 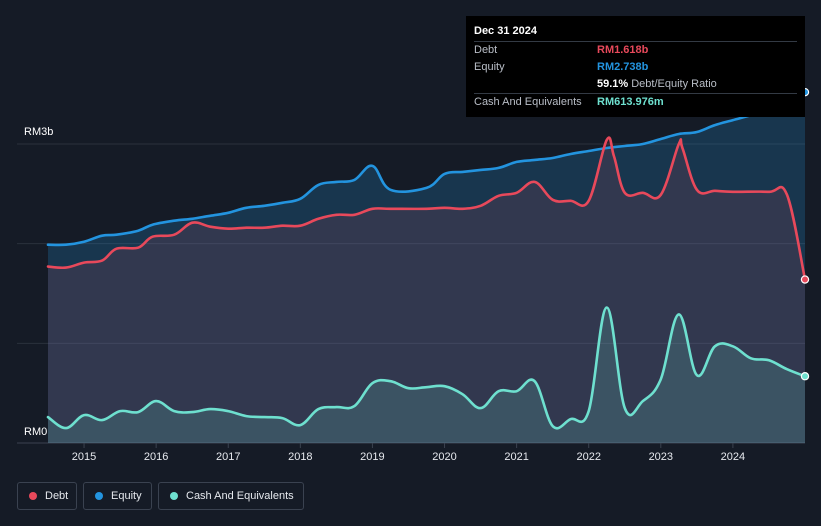 I want to click on debt-endpoint-marker, so click(x=805, y=279).